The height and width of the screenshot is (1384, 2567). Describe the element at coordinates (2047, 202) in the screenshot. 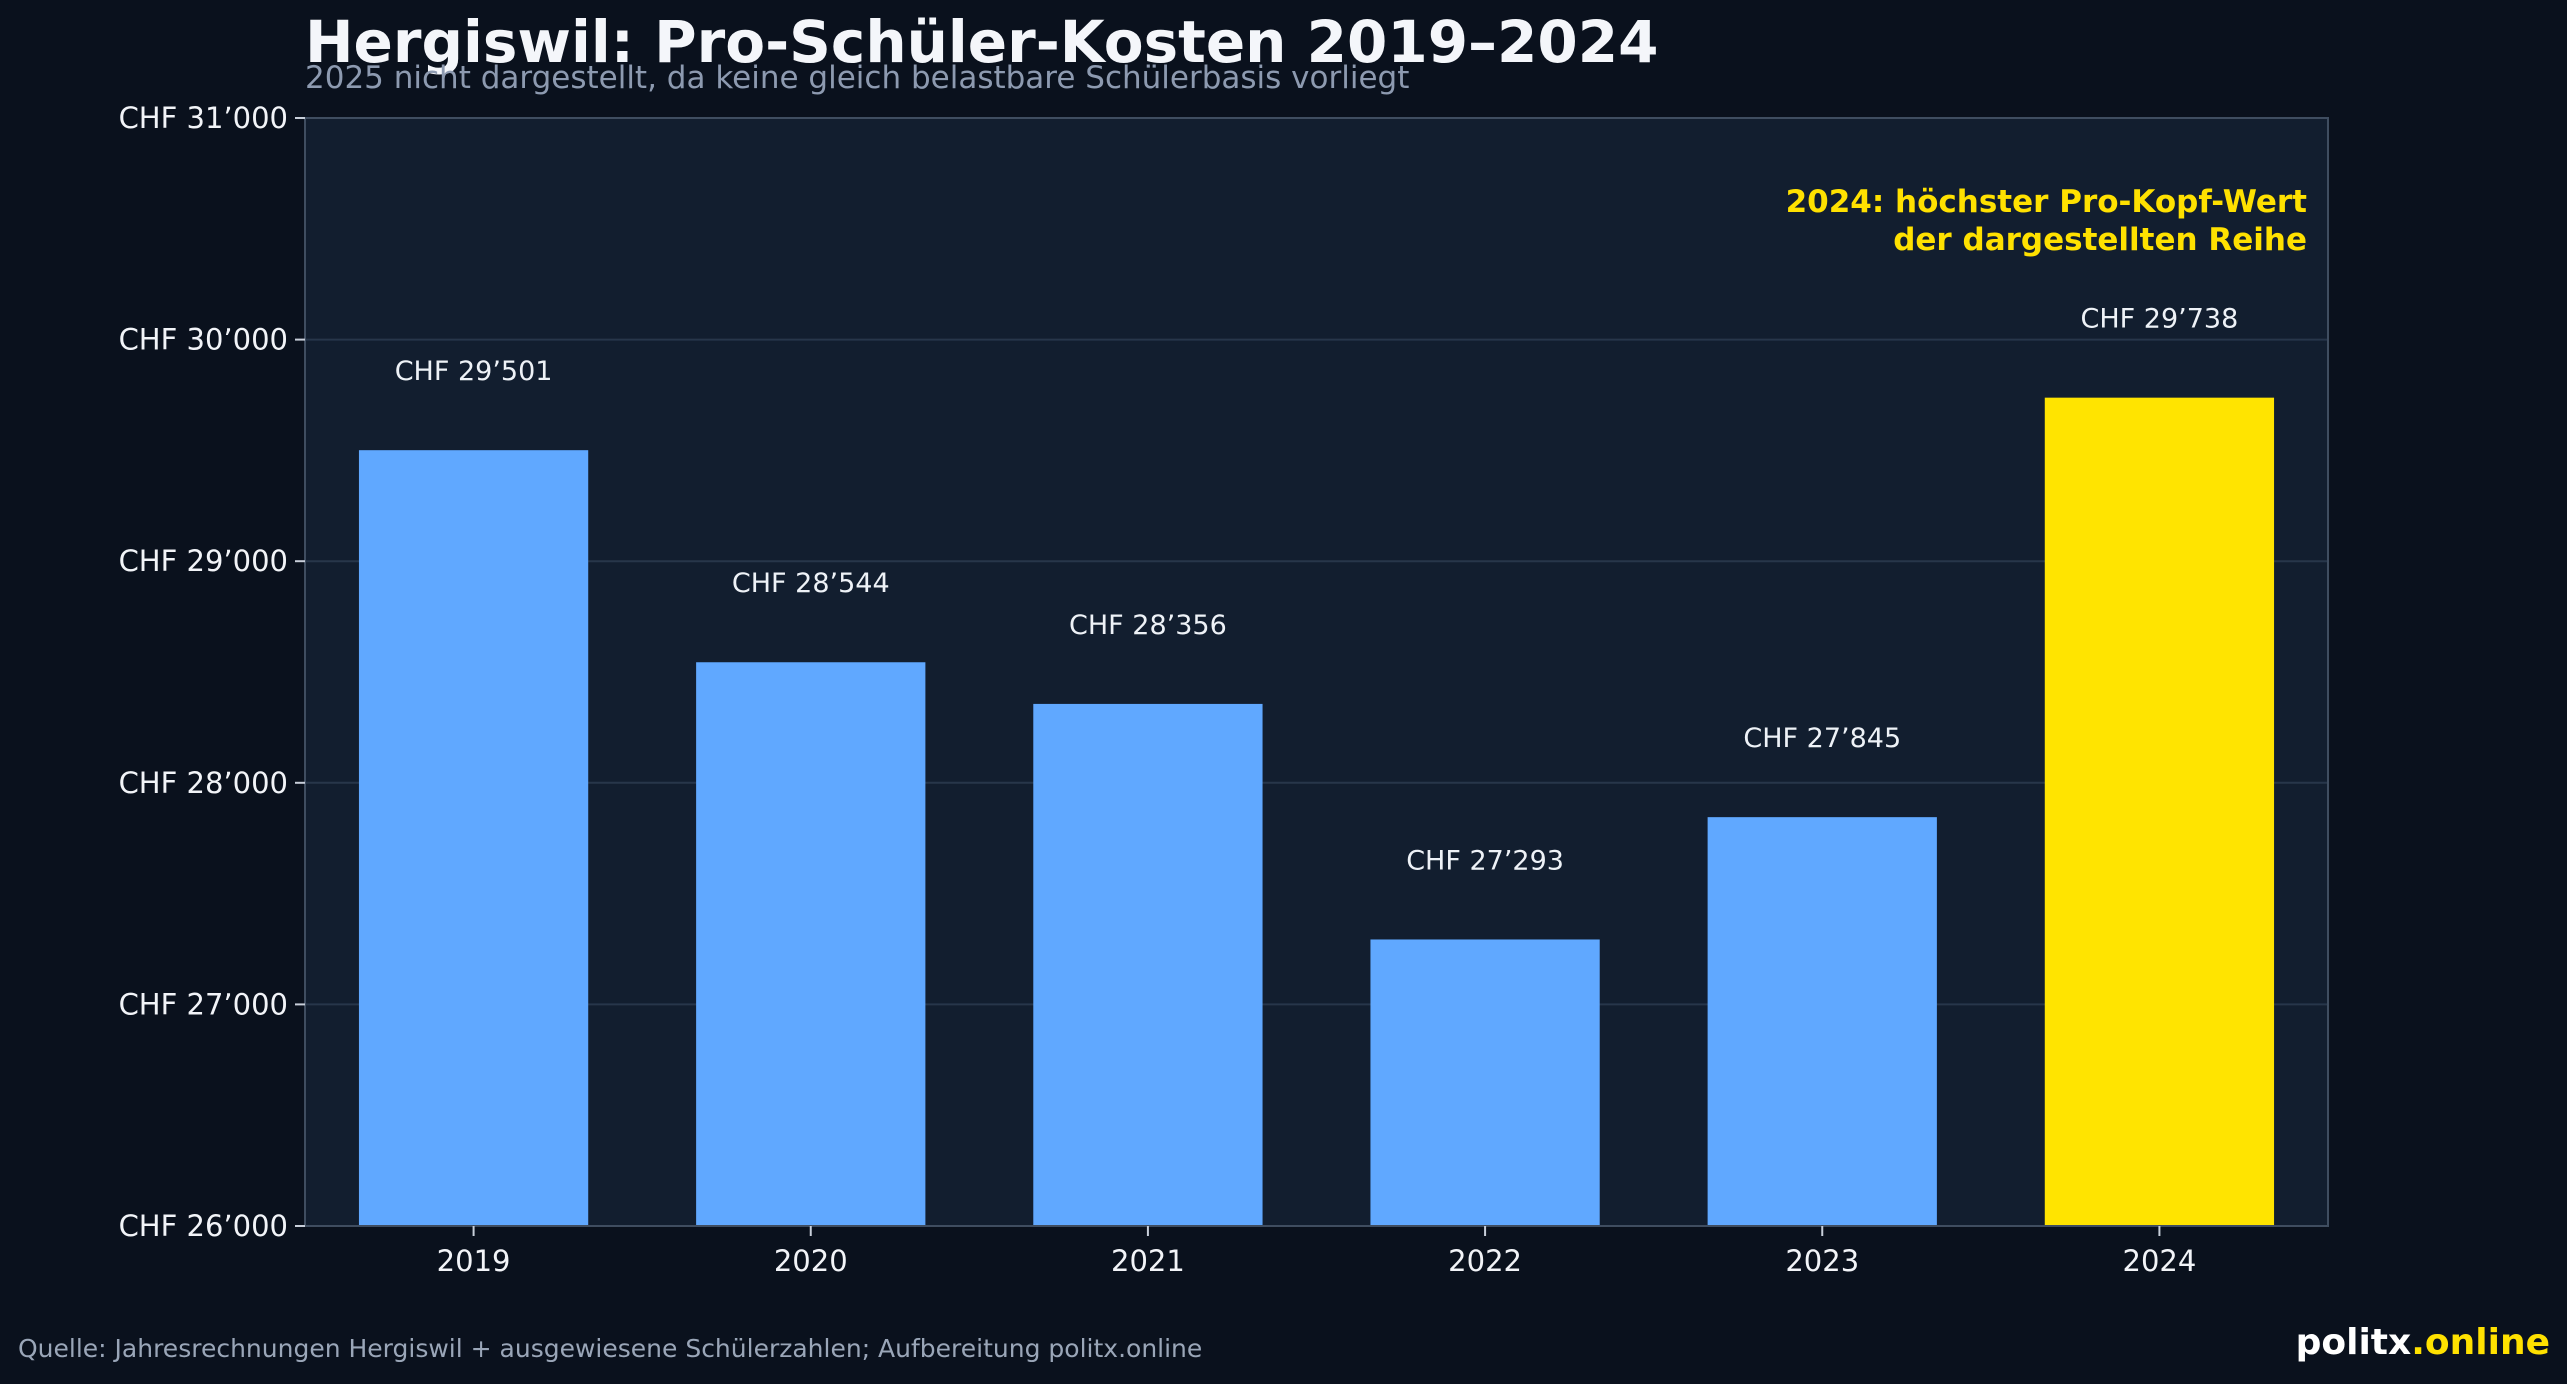

I see `annotation-line: 2024: höchster Pro-Kopf-Wert` at that location.